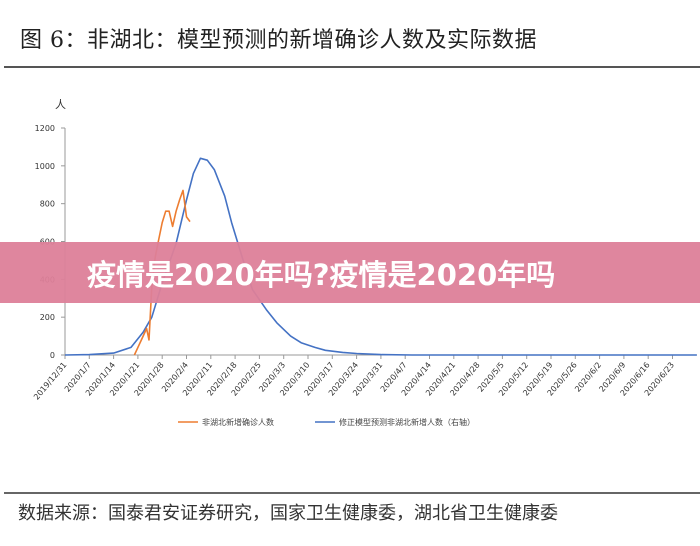 This screenshot has width=700, height=546. I want to click on legend-label-model: 修正模型预测非湖北新增人数（右轴）, so click(407, 422).